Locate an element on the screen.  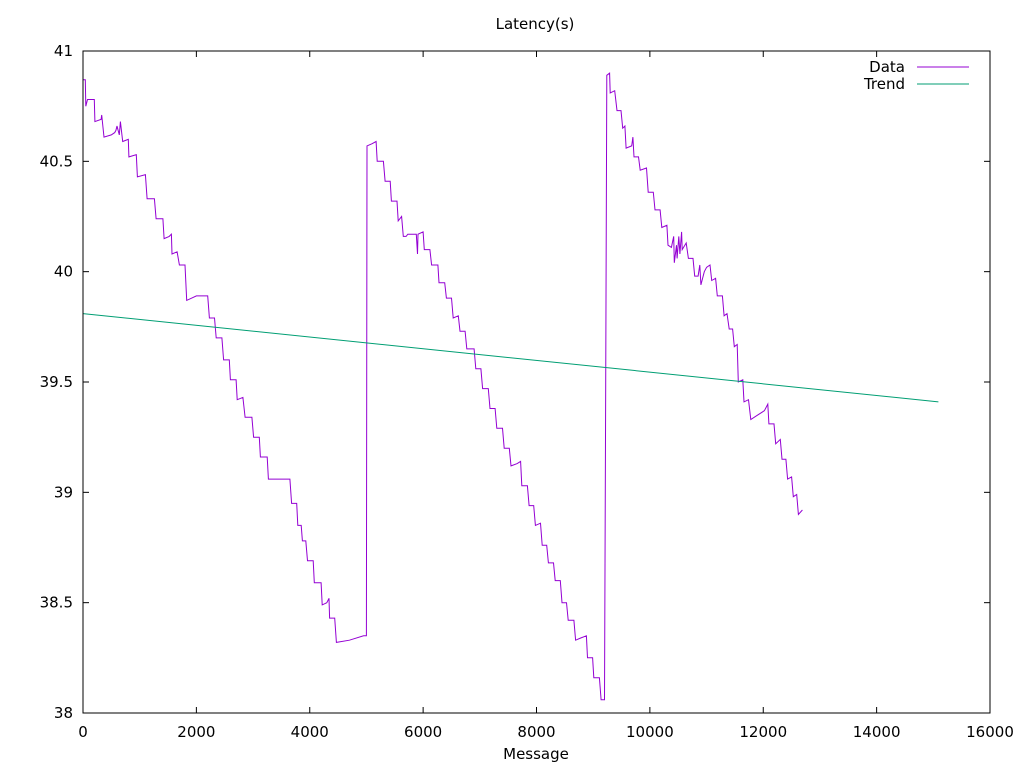
x-tick-label: 16000 is located at coordinates (990, 732).